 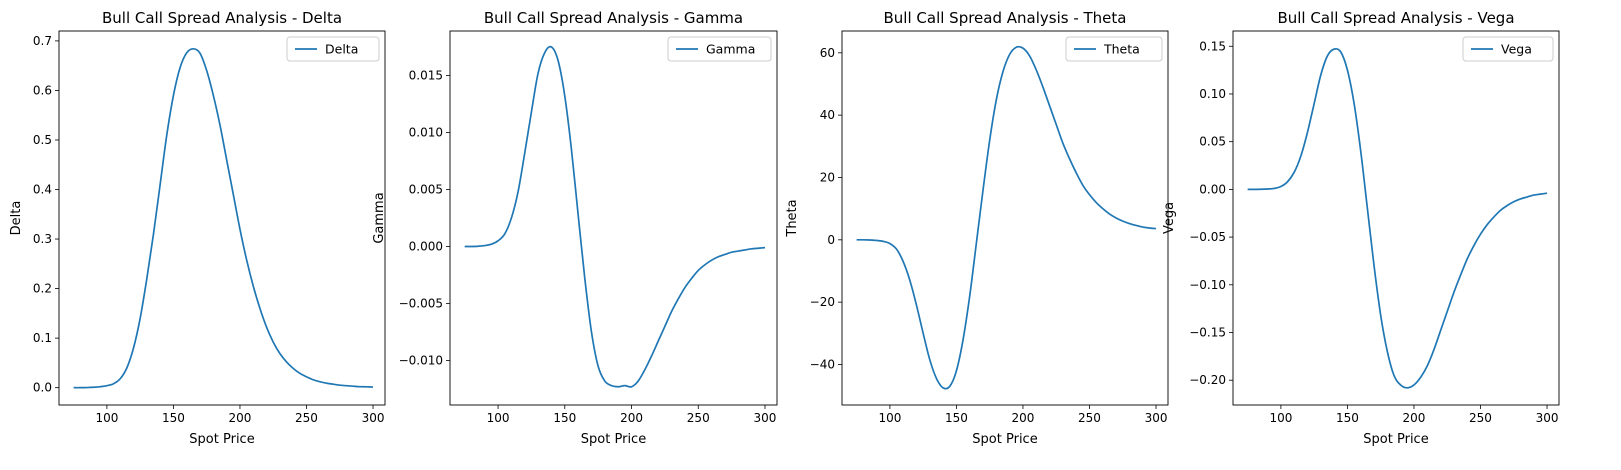 I want to click on y-tick-label: 0.0, so click(x=42, y=388).